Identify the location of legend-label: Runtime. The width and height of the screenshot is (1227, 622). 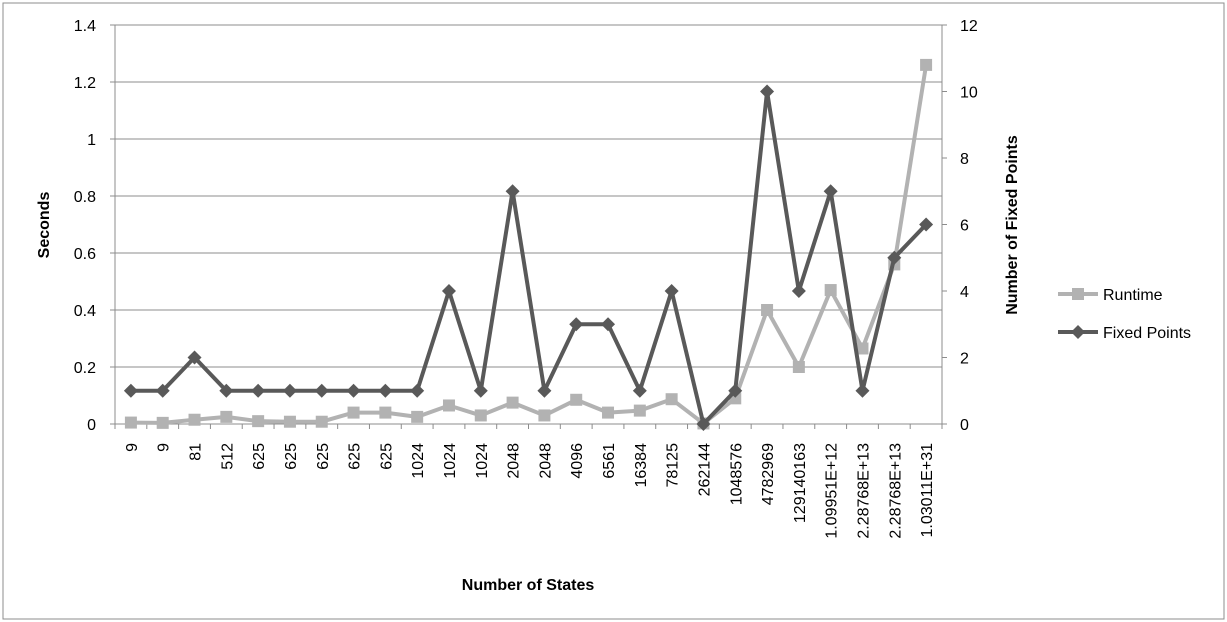
(1133, 295).